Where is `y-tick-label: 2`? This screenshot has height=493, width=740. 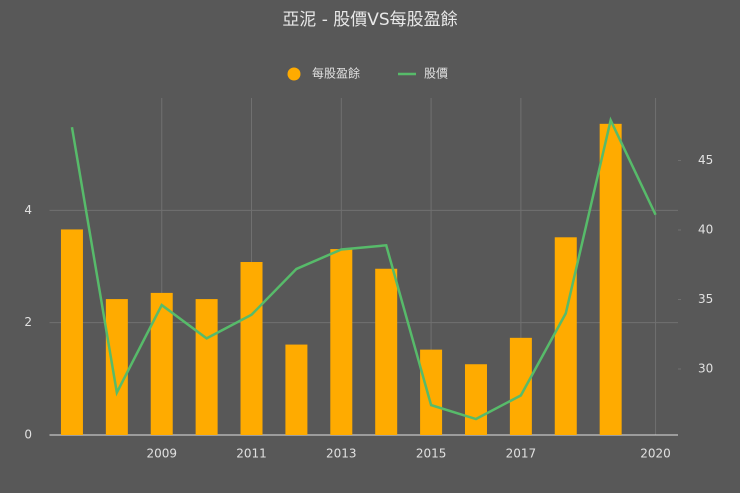
y-tick-label: 2 is located at coordinates (28, 322).